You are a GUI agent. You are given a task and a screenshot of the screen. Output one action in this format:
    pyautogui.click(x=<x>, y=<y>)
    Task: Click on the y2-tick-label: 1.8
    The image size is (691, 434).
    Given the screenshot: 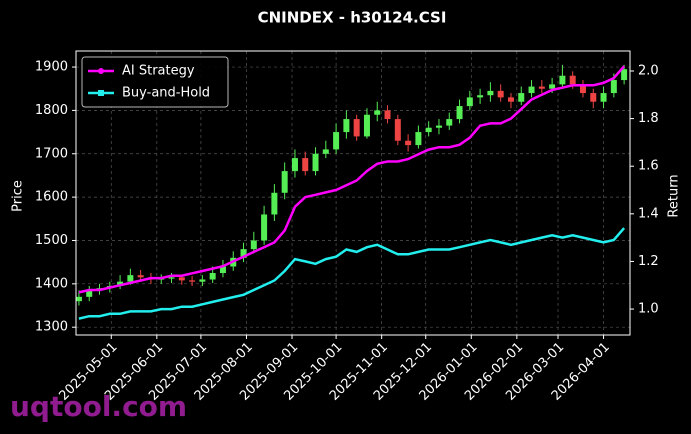 What is the action you would take?
    pyautogui.click(x=648, y=118)
    